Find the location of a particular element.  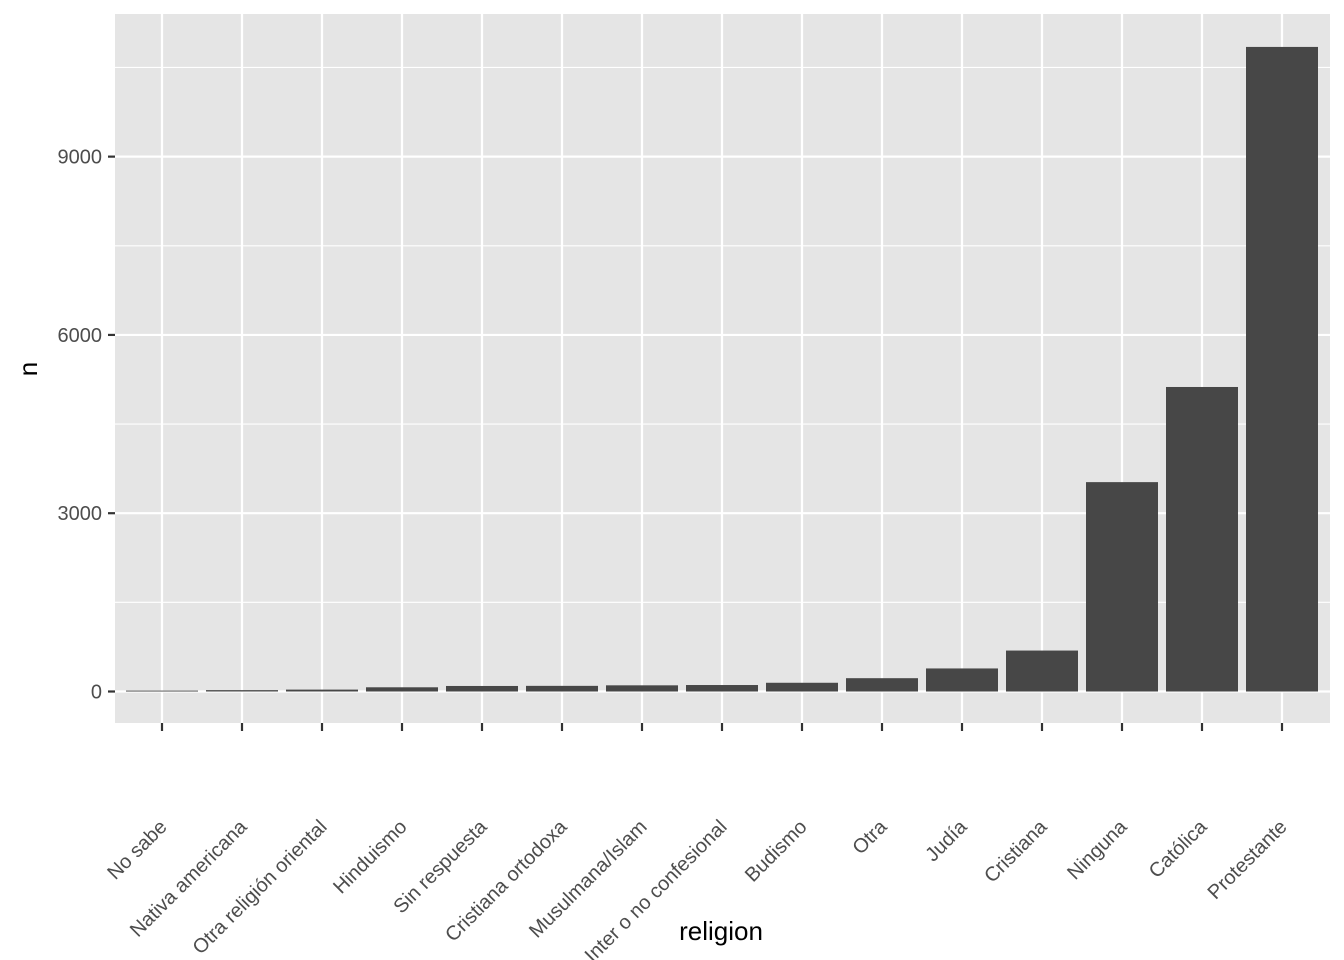

x-tick-label: Judía is located at coordinates (946, 840).